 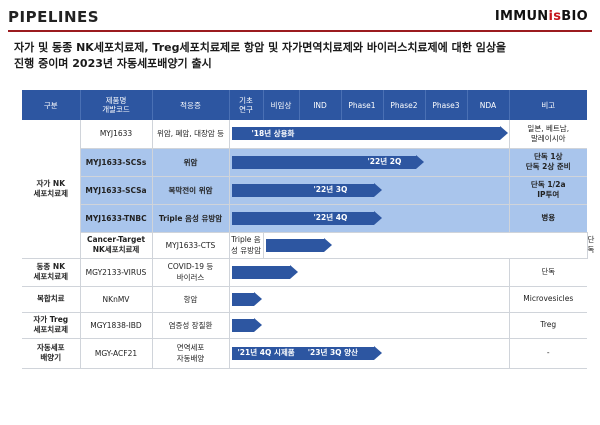 I want to click on remark-cell: Treg, so click(x=547, y=325).